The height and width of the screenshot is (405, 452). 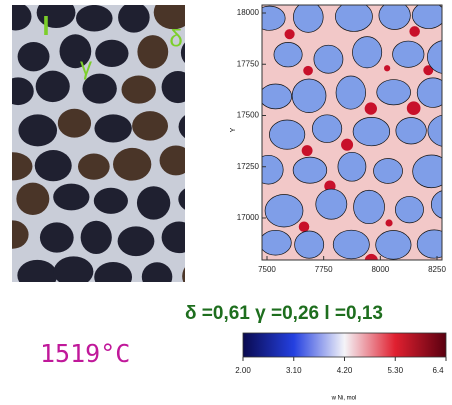 I want to click on colorbar-tick-label: 4.20, so click(x=345, y=370).